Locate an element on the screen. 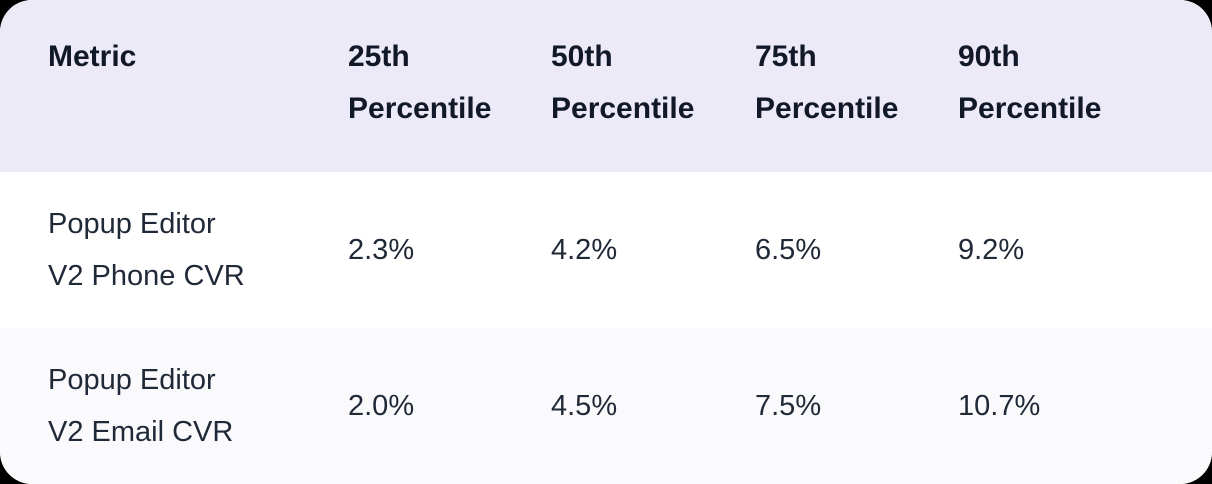 The height and width of the screenshot is (484, 1212). value-75th-percentile: 6.5% is located at coordinates (788, 250).